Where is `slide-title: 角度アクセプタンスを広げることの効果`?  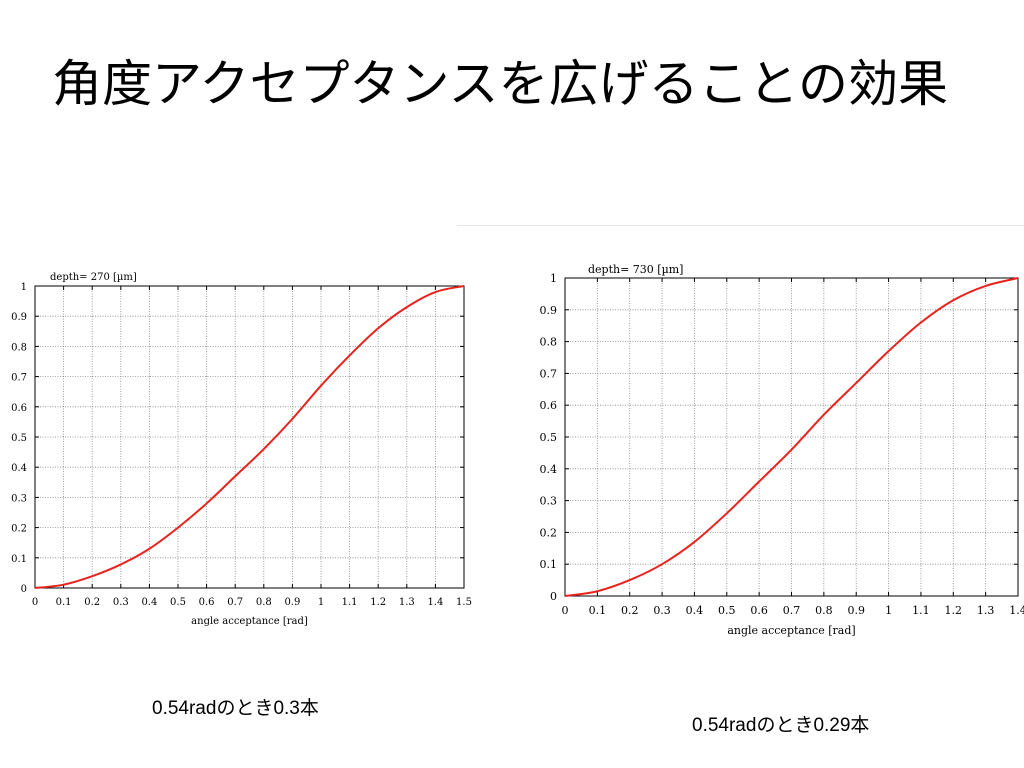 slide-title: 角度アクセプタンスを広げることの効果 is located at coordinates (500, 84).